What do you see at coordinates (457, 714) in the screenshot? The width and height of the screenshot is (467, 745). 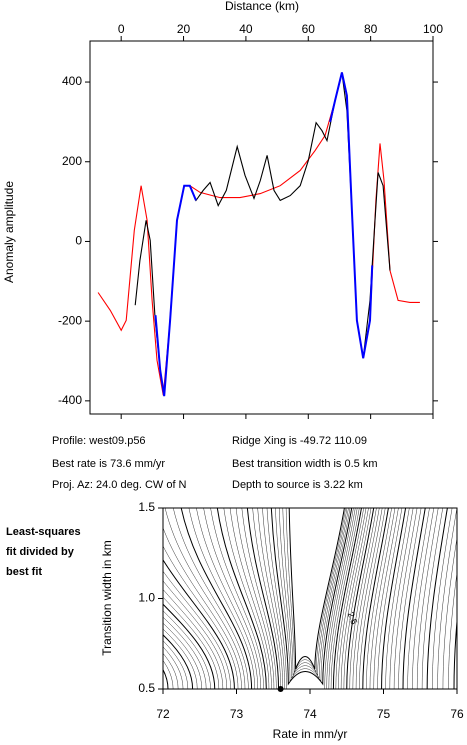 I see `x-tick-label: 76` at bounding box center [457, 714].